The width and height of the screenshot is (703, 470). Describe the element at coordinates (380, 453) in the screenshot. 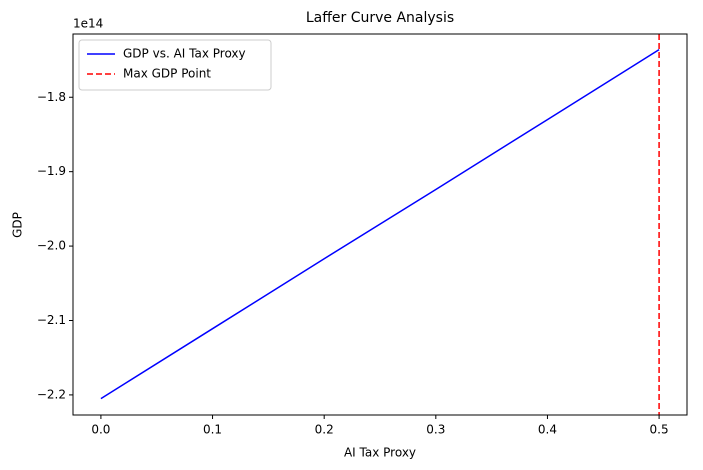

I see `x-axis-label: AI Tax Proxy` at that location.